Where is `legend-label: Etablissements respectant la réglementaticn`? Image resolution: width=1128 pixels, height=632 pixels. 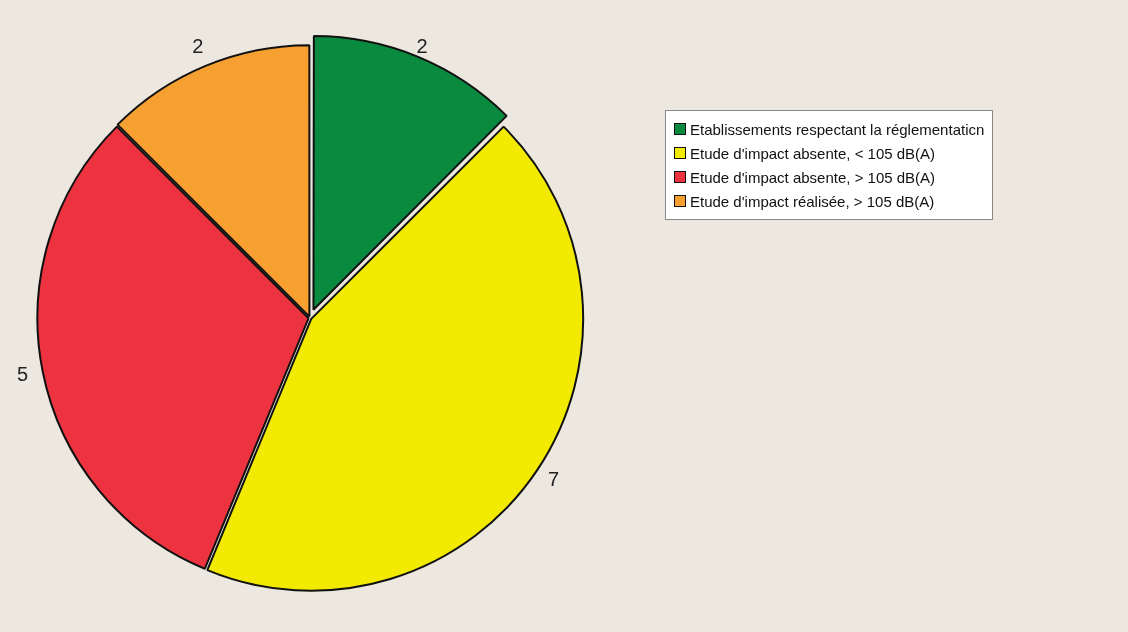 legend-label: Etablissements respectant la réglementaticn is located at coordinates (837, 129).